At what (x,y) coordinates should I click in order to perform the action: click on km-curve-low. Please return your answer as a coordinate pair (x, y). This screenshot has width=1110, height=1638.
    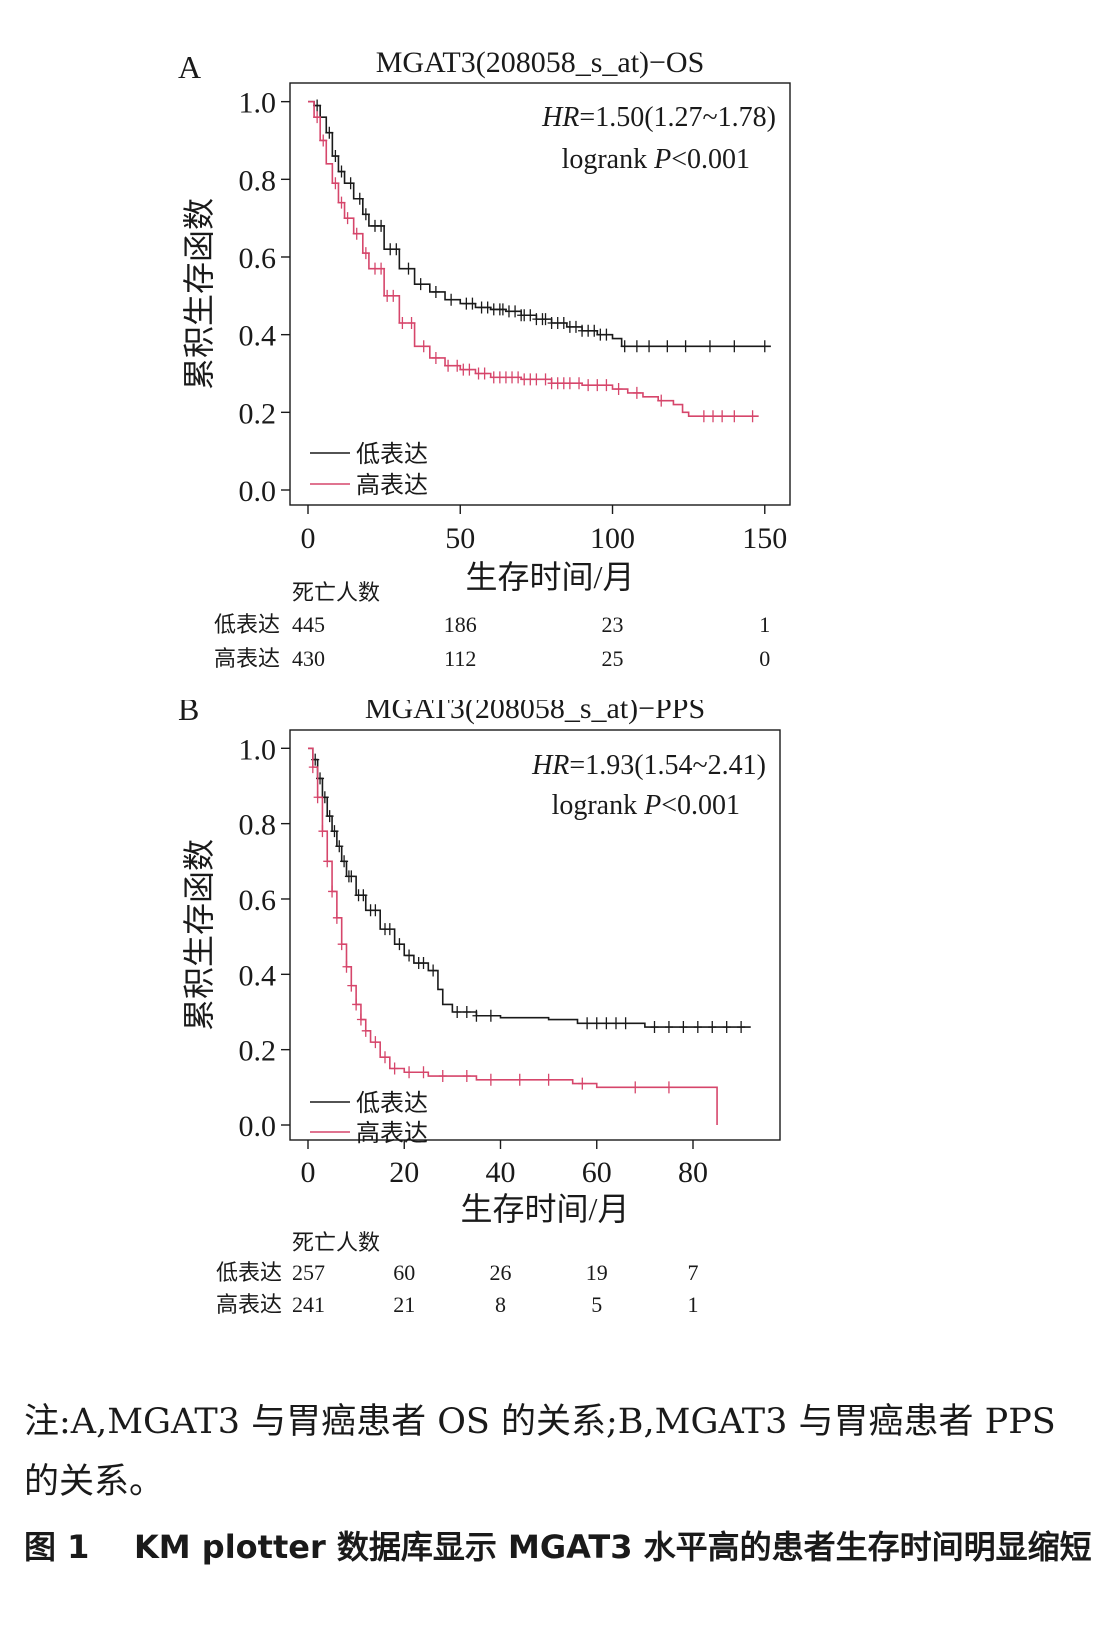
    Looking at the image, I should click on (539, 224).